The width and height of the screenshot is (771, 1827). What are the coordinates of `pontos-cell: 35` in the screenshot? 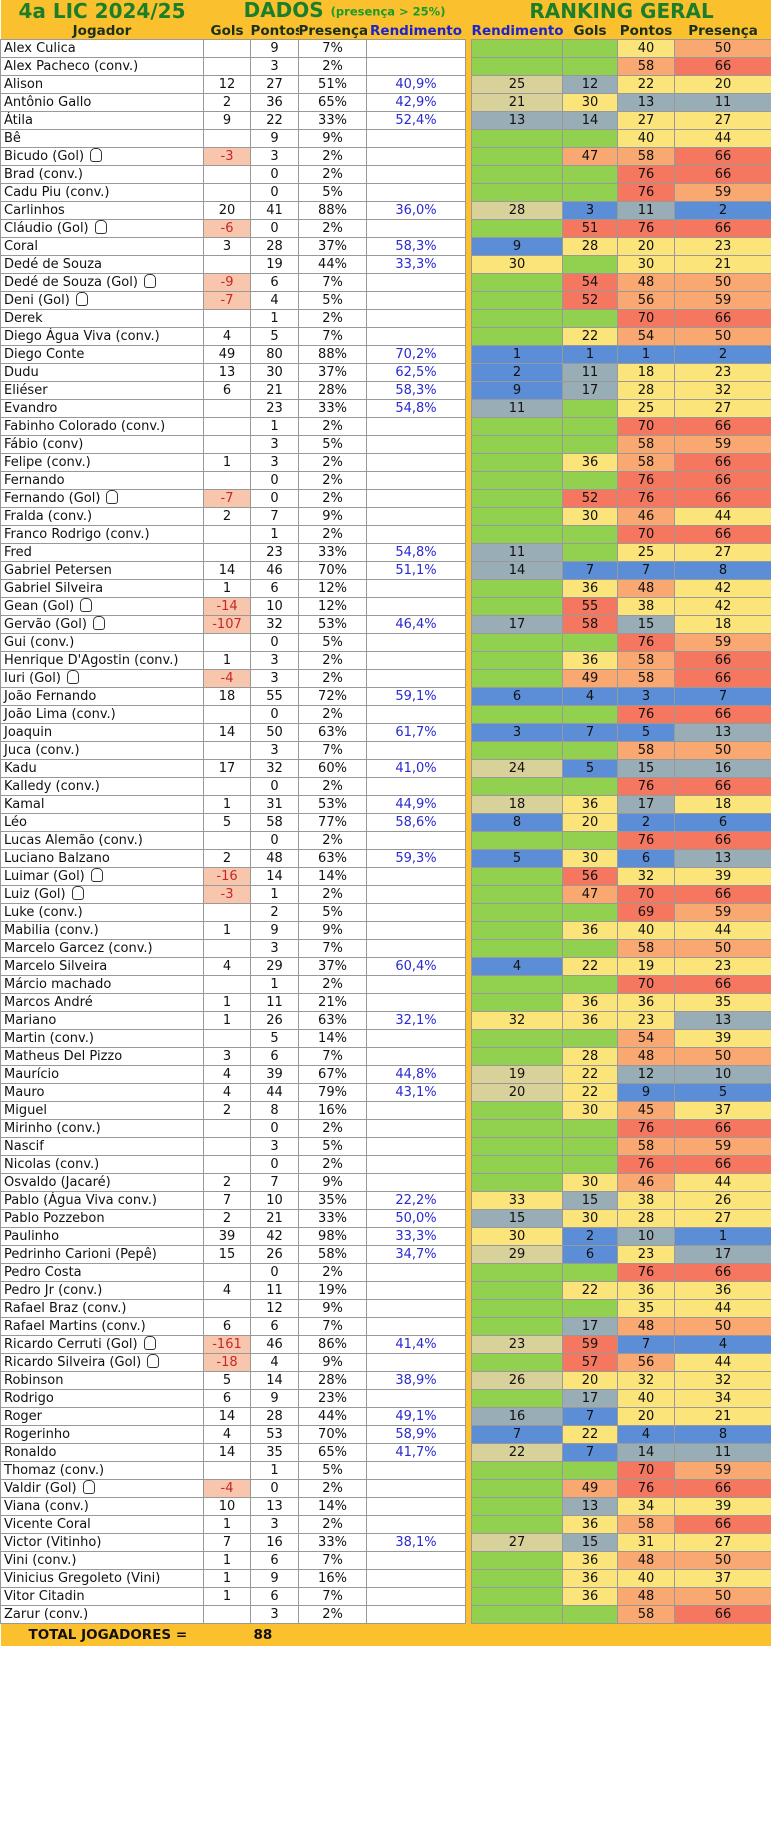 It's located at (274, 1452).